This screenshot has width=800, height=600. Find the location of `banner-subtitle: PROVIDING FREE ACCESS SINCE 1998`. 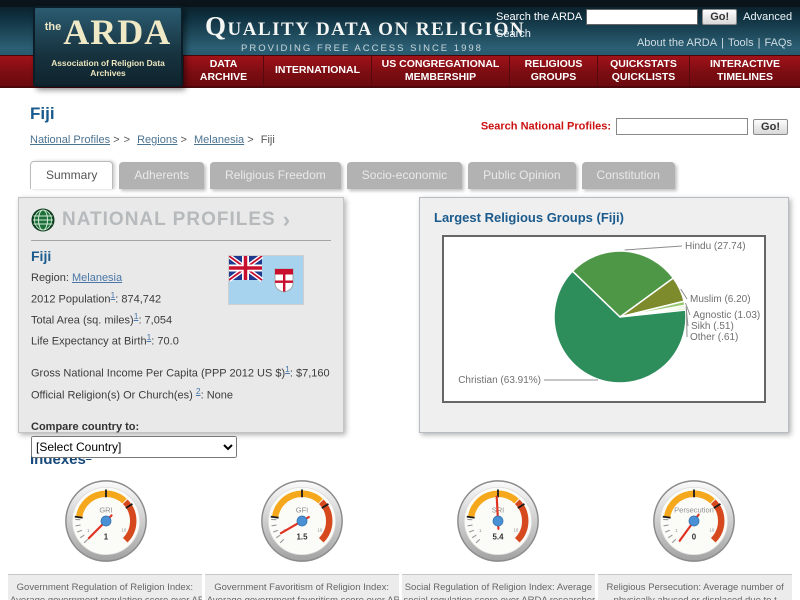

banner-subtitle: PROVIDING FREE ACCESS SINCE 1998 is located at coordinates (362, 48).